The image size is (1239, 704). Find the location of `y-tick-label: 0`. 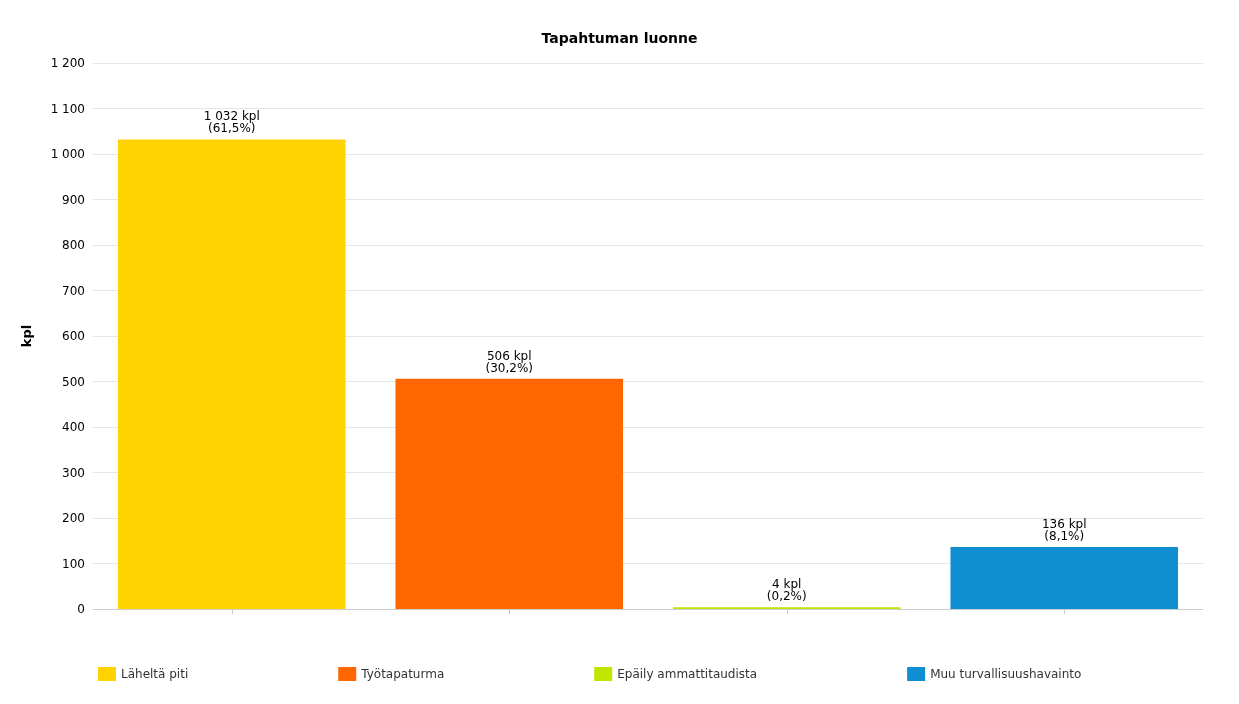

y-tick-label: 0 is located at coordinates (81, 609).